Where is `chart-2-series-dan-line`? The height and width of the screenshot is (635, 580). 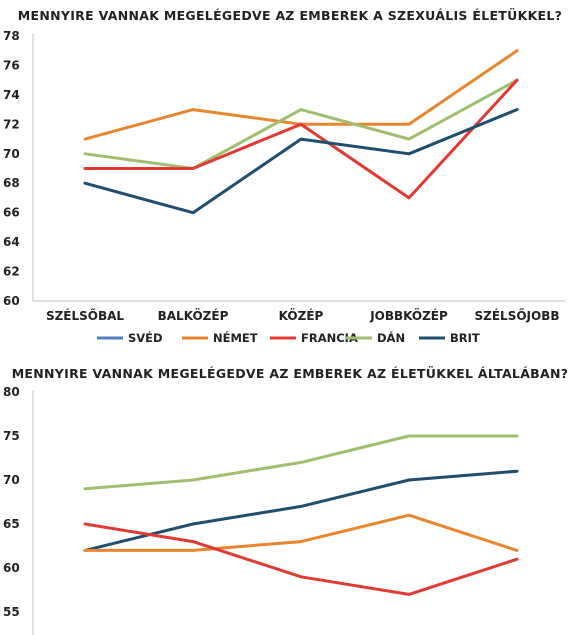
chart-2-series-dan-line is located at coordinates (301, 462).